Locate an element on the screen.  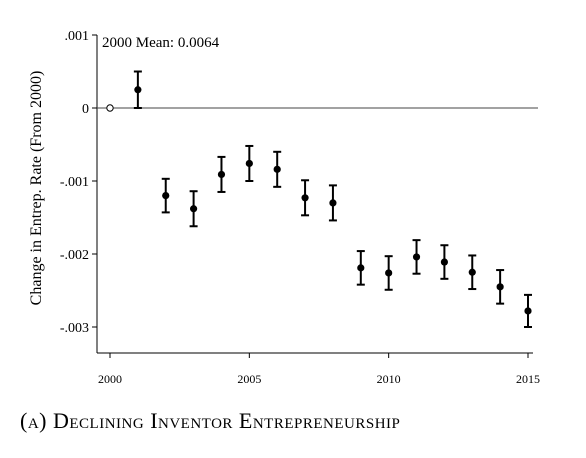
y-tick-label: 0 is located at coordinates (85, 109).